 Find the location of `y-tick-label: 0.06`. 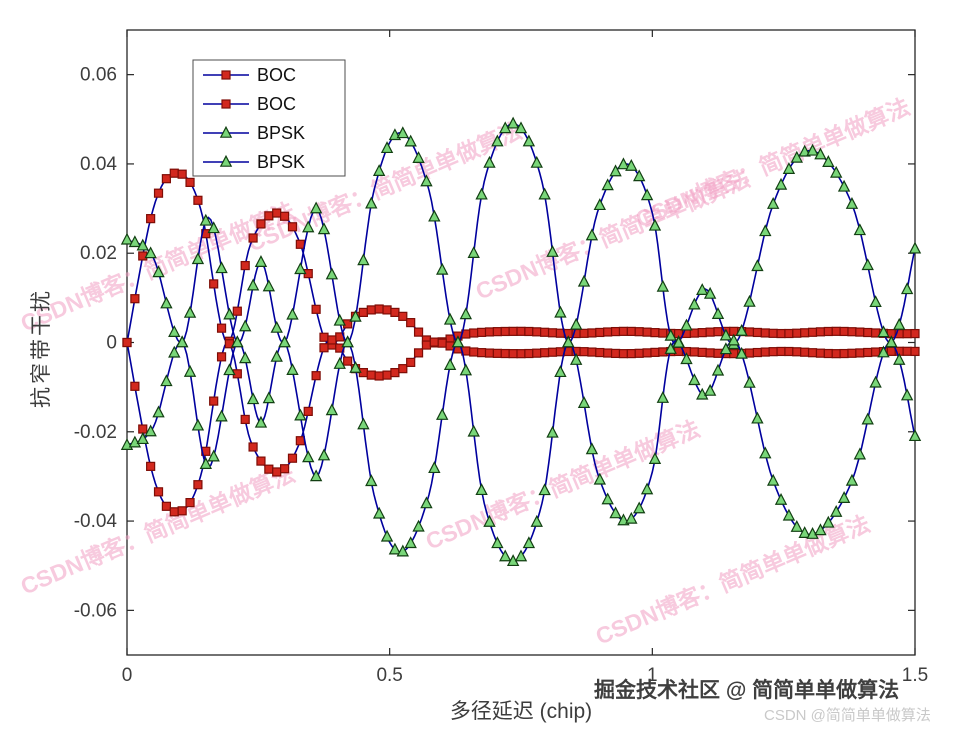

y-tick-label: 0.06 is located at coordinates (98, 75).